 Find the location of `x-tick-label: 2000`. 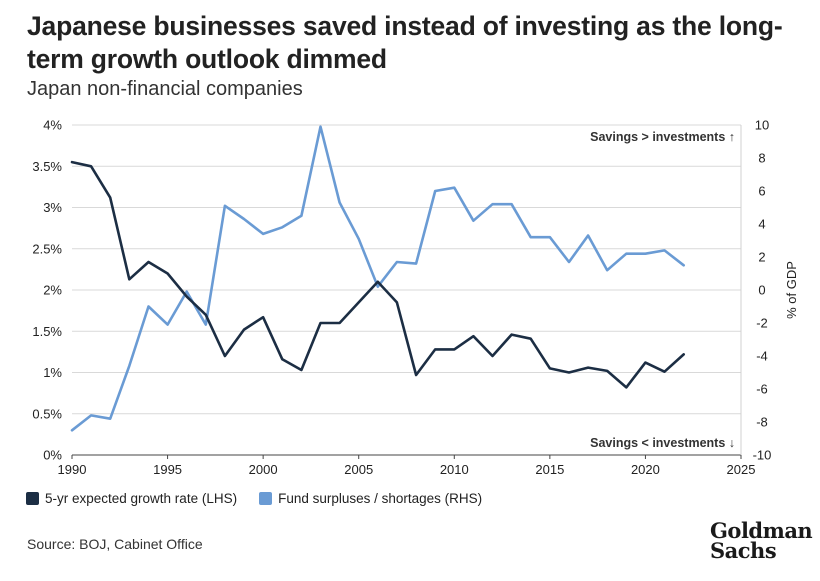

x-tick-label: 2000 is located at coordinates (263, 469).